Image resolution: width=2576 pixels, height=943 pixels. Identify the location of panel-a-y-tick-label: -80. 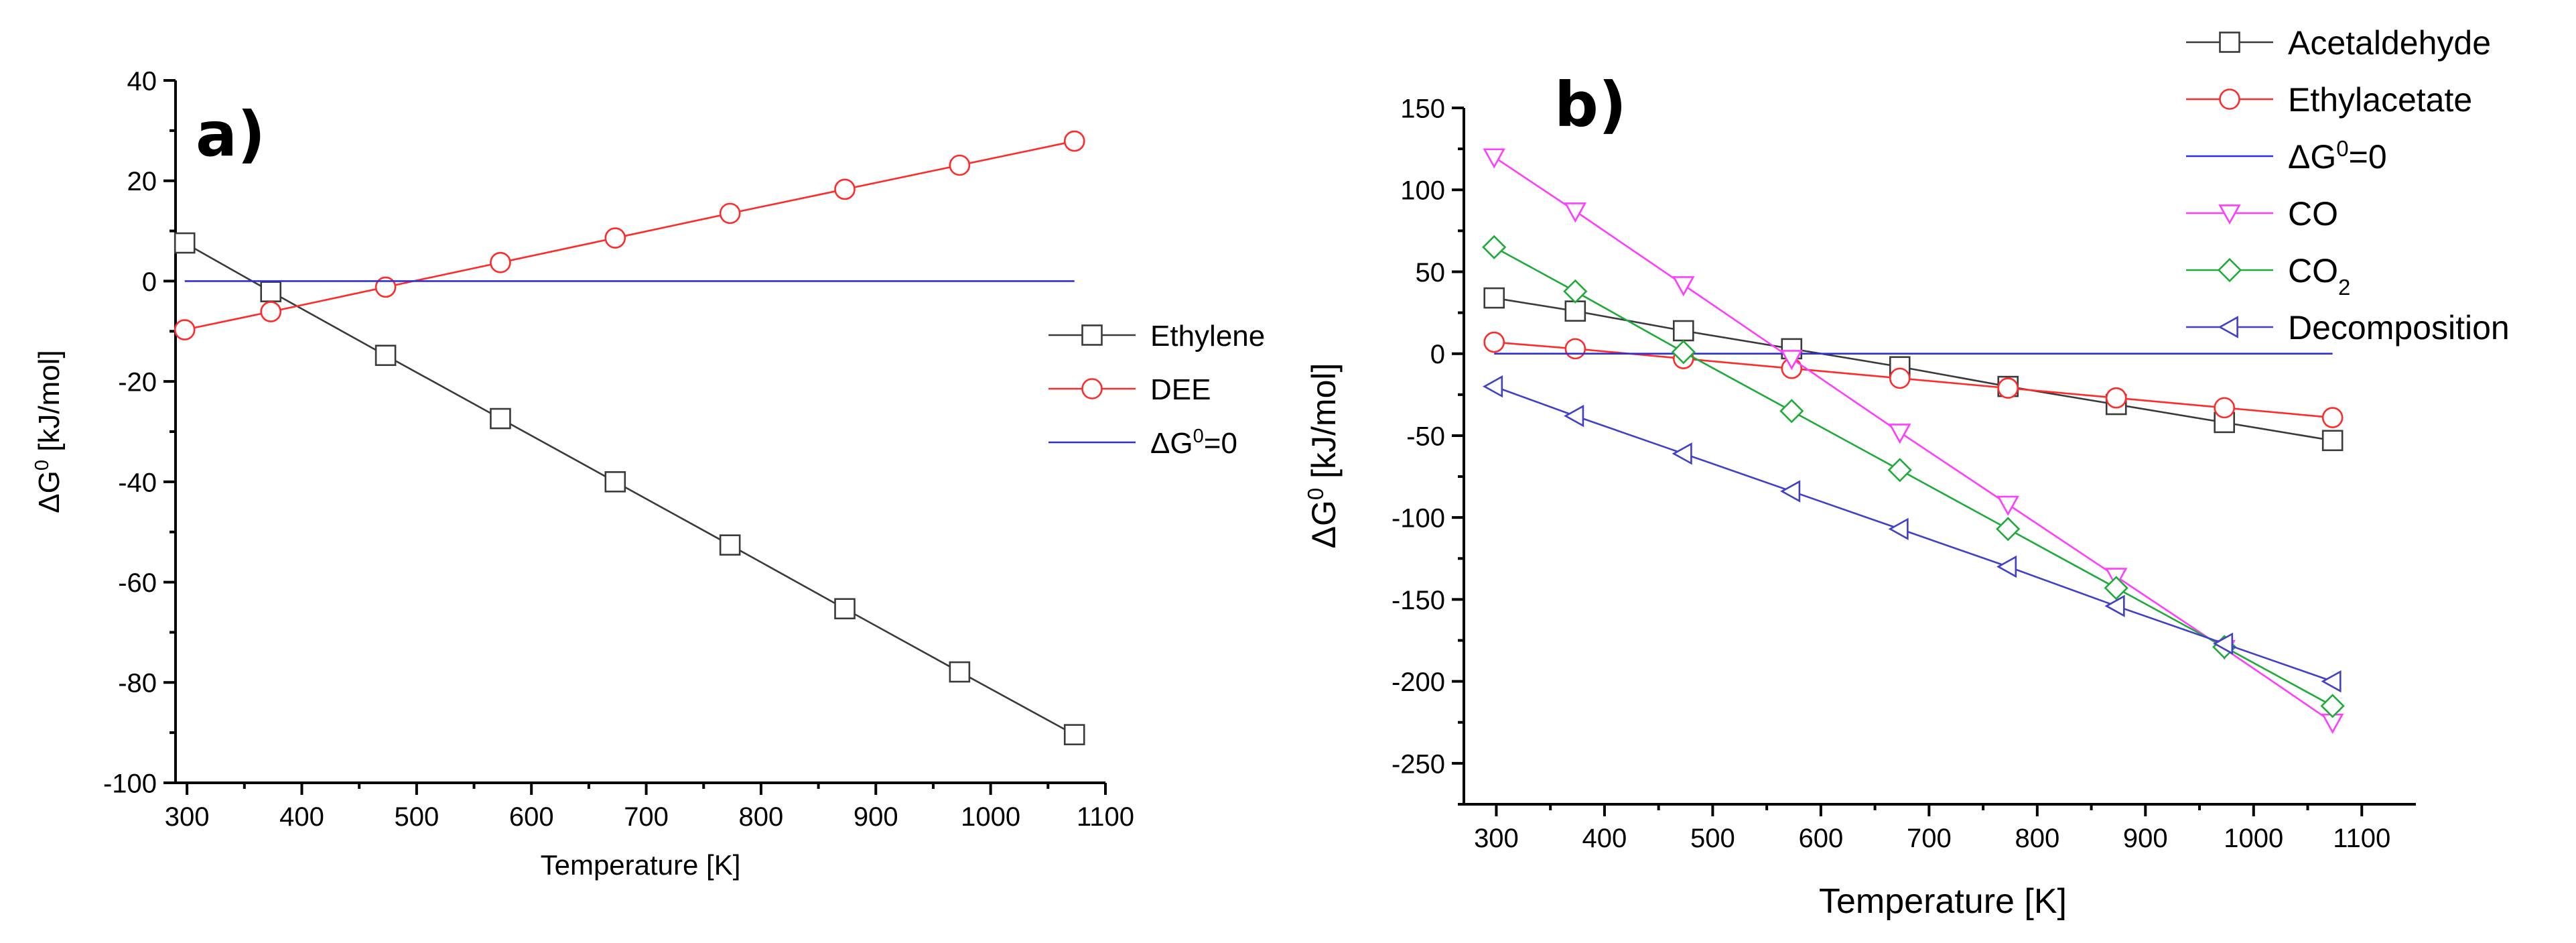
(137, 683).